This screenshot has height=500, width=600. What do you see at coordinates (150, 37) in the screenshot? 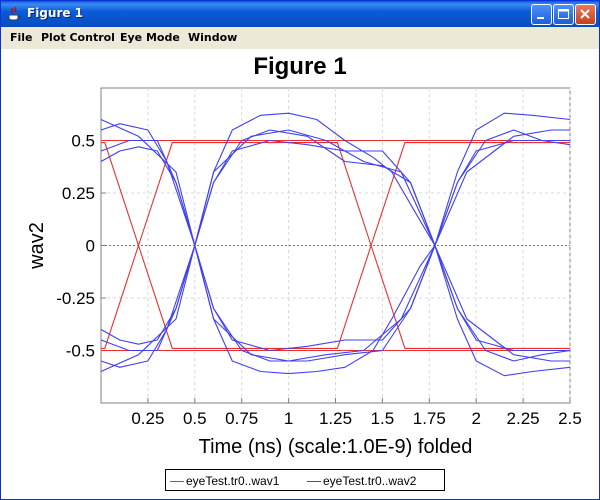
I see `menu-eye-mode: Eye Mode` at bounding box center [150, 37].